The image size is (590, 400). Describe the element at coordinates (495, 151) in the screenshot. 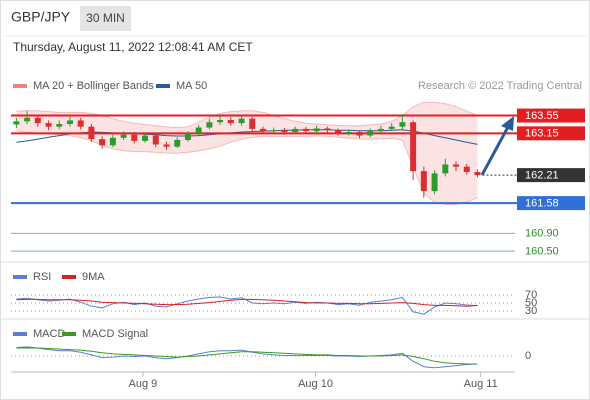

I see `trend-arrow` at that location.